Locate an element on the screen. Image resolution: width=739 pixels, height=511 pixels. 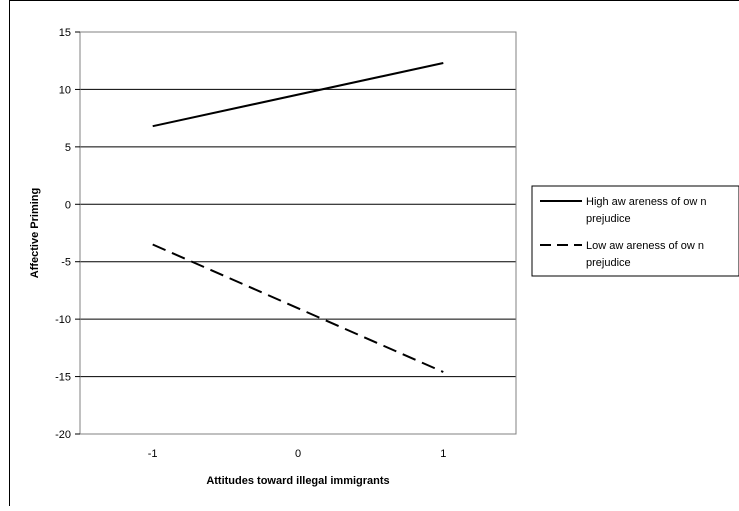
y-tick-label: 0 is located at coordinates (68, 205).